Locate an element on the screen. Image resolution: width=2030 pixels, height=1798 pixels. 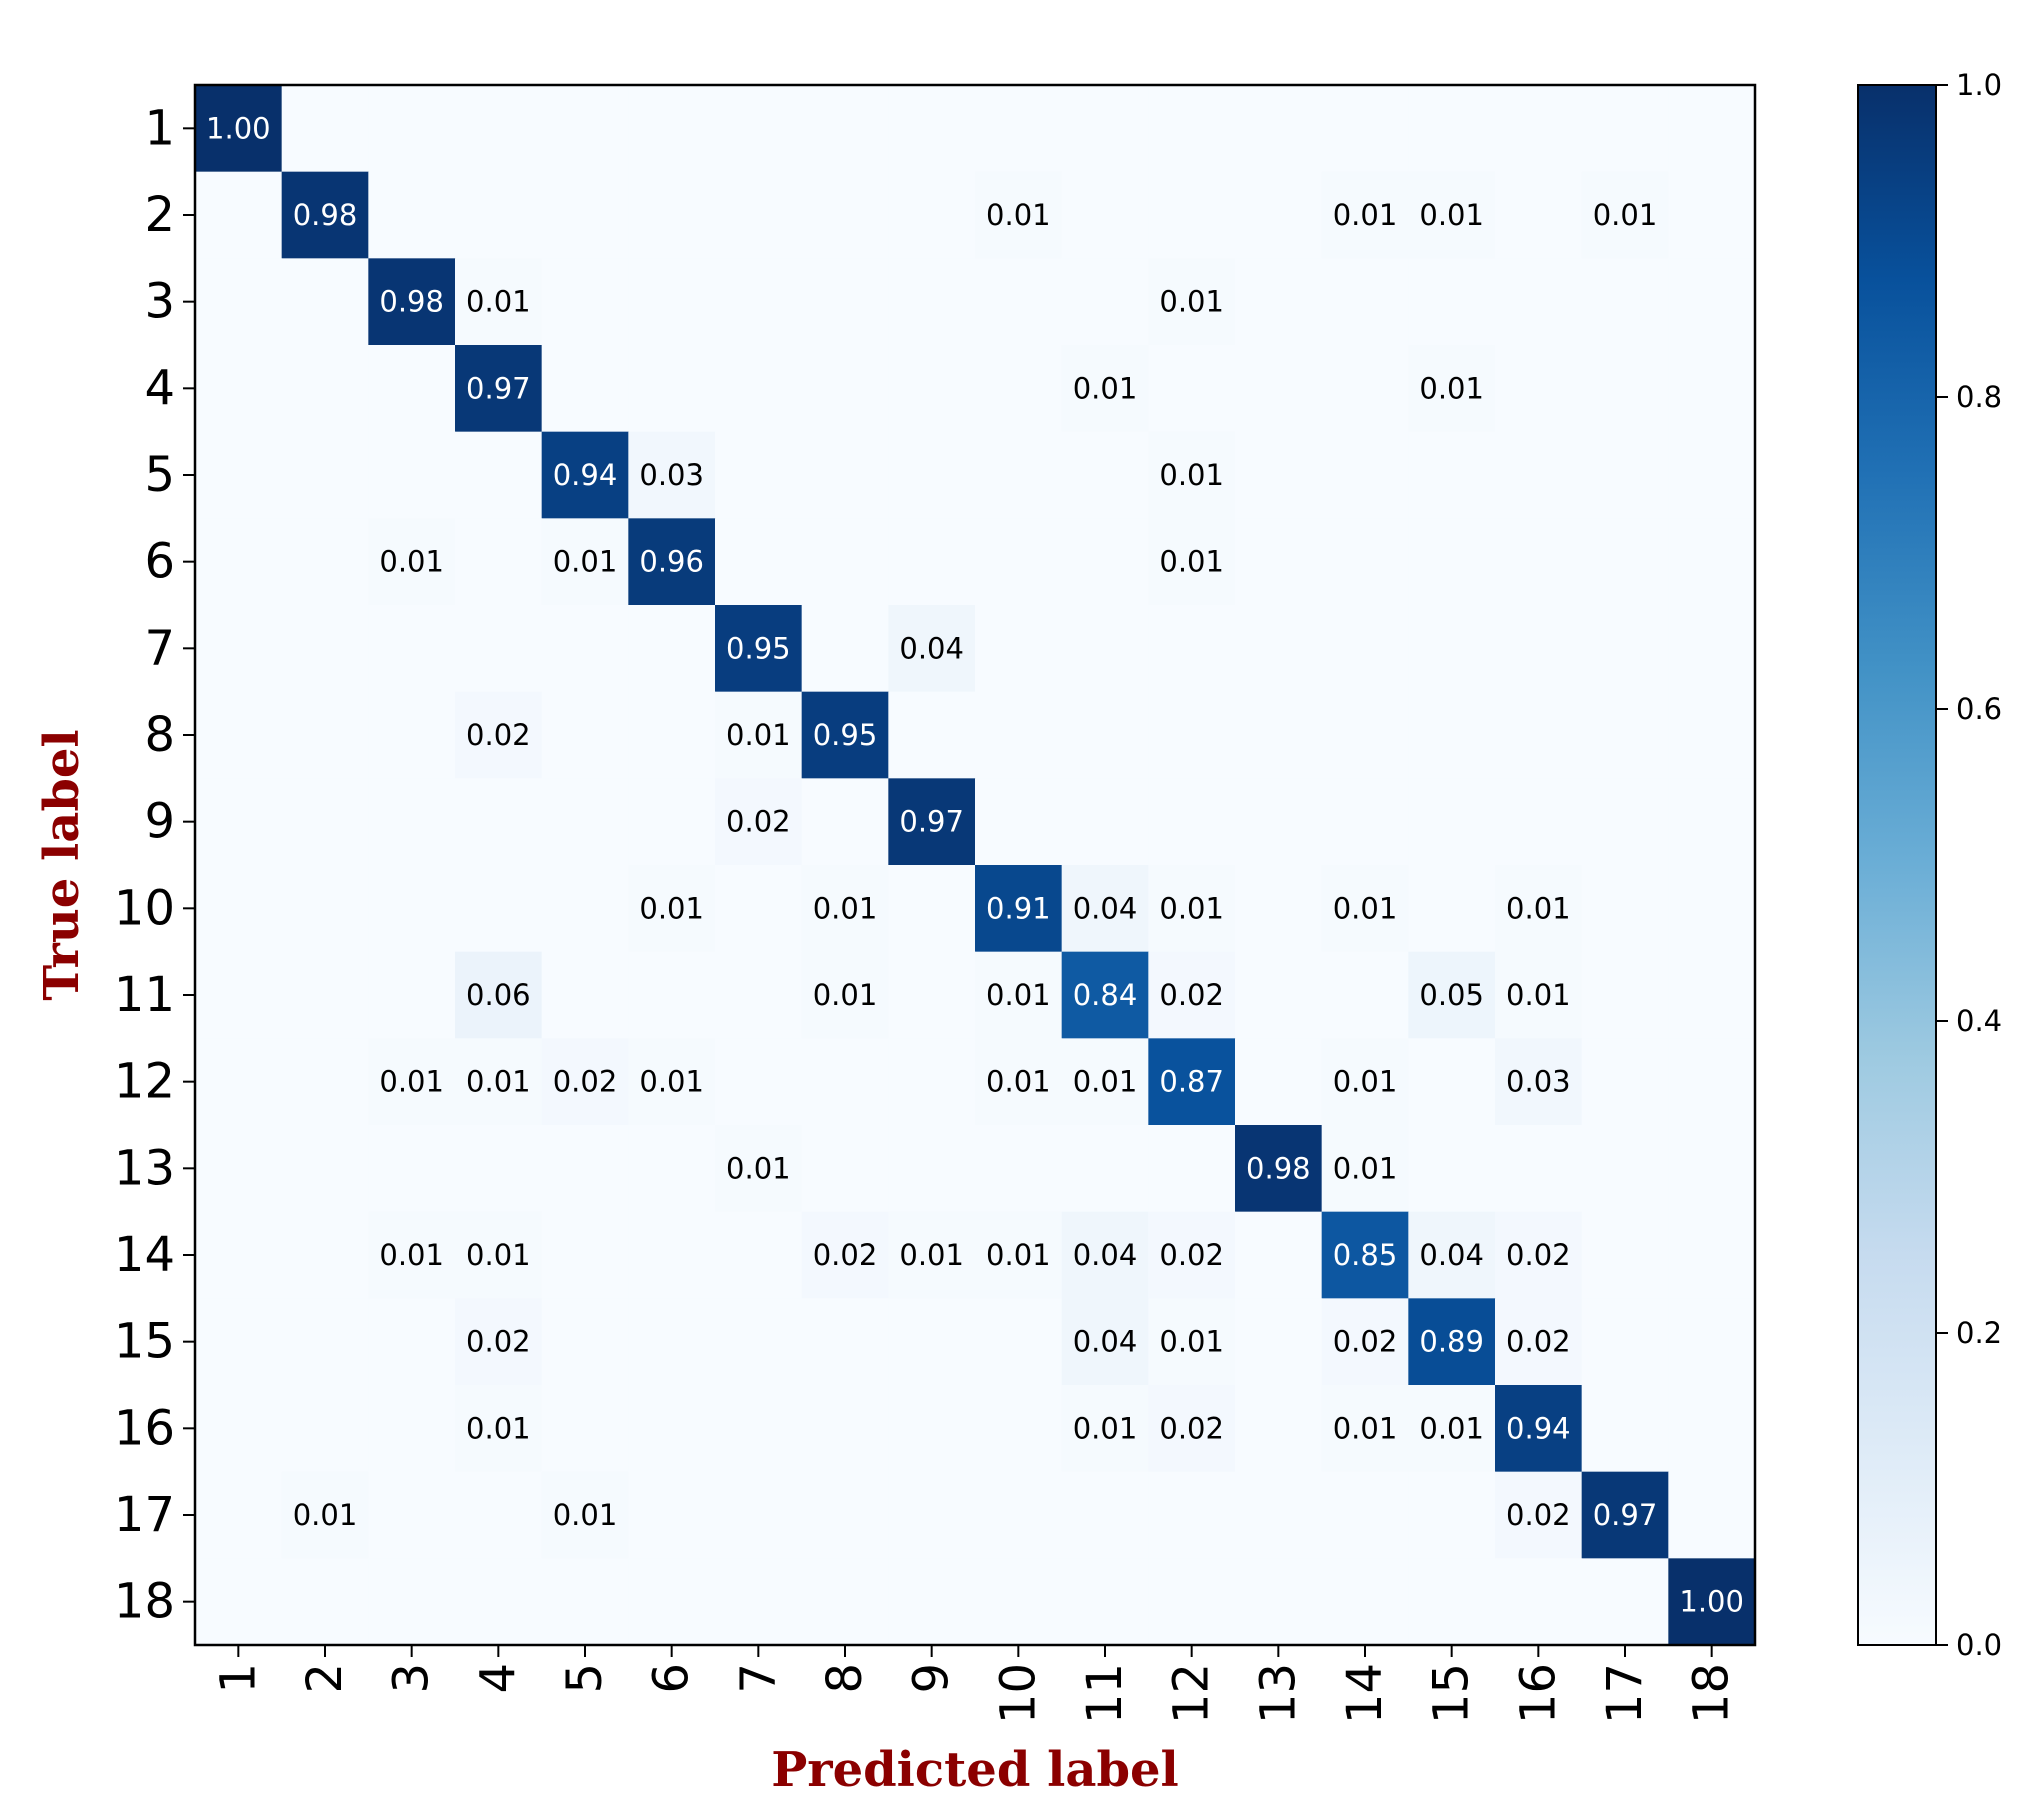
y-tick-label: 4 is located at coordinates (159, 388).